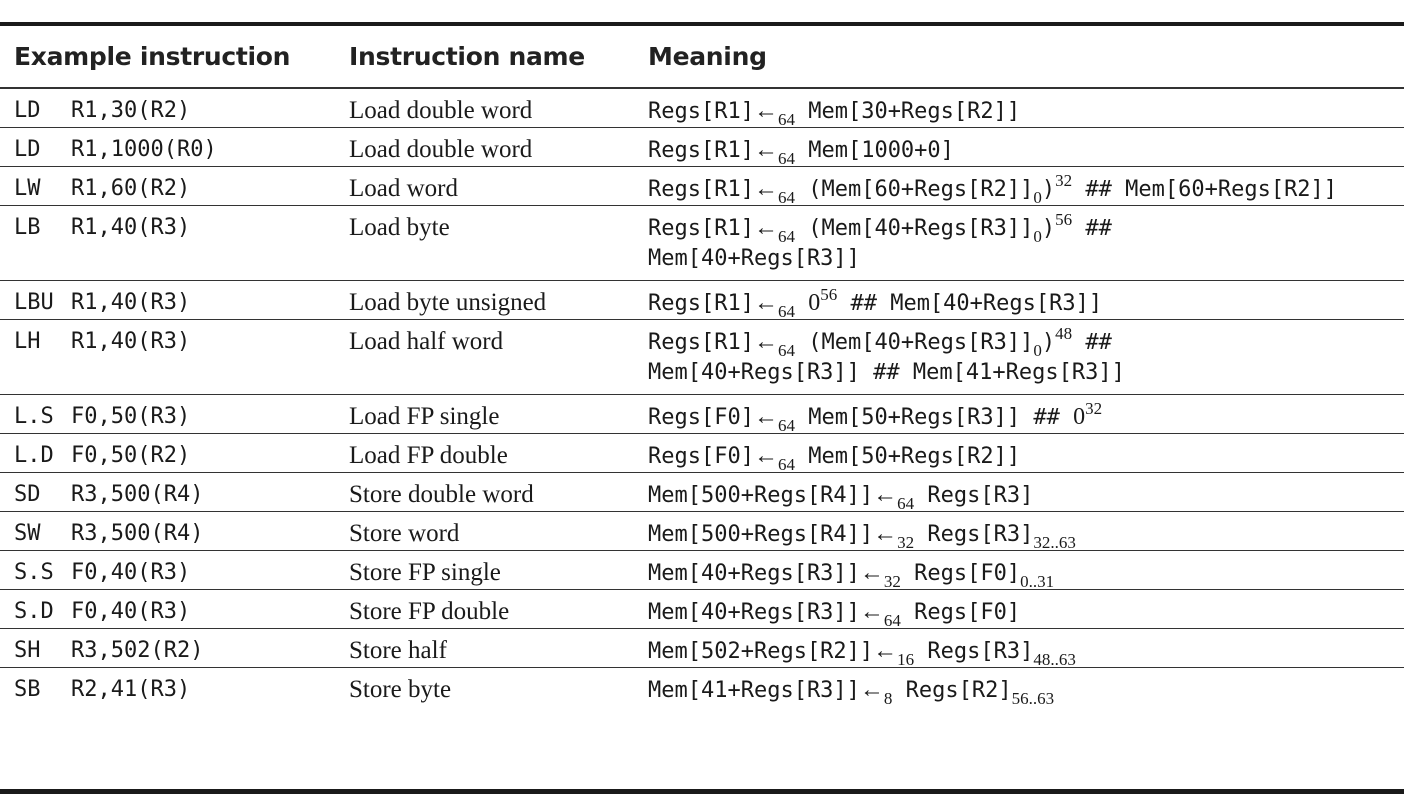  What do you see at coordinates (914, 189) in the screenshot?
I see `meaning-part: (Mem[60+Regs[R2]]` at bounding box center [914, 189].